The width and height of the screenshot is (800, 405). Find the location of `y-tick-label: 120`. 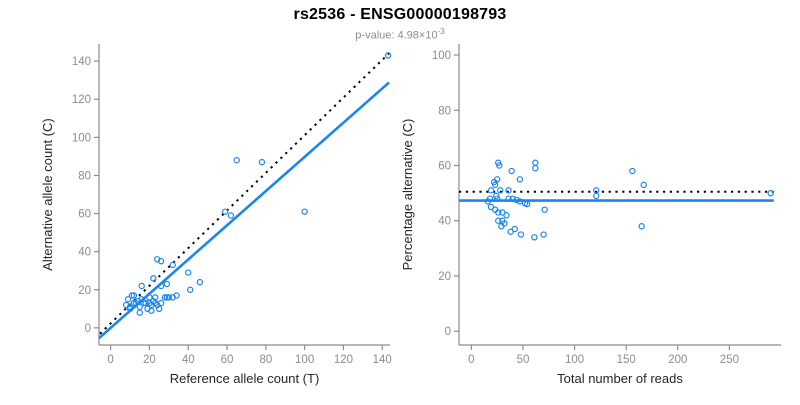

y-tick-label: 120 is located at coordinates (81, 100).